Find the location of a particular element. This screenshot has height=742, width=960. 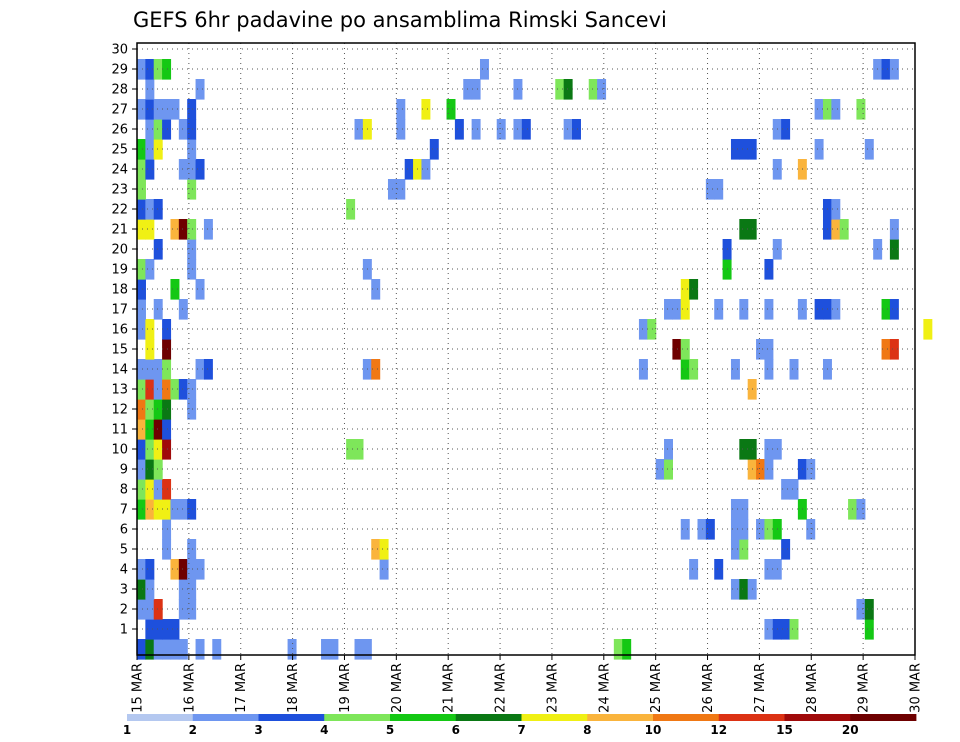

y-tick-label: 6 is located at coordinates (124, 530).